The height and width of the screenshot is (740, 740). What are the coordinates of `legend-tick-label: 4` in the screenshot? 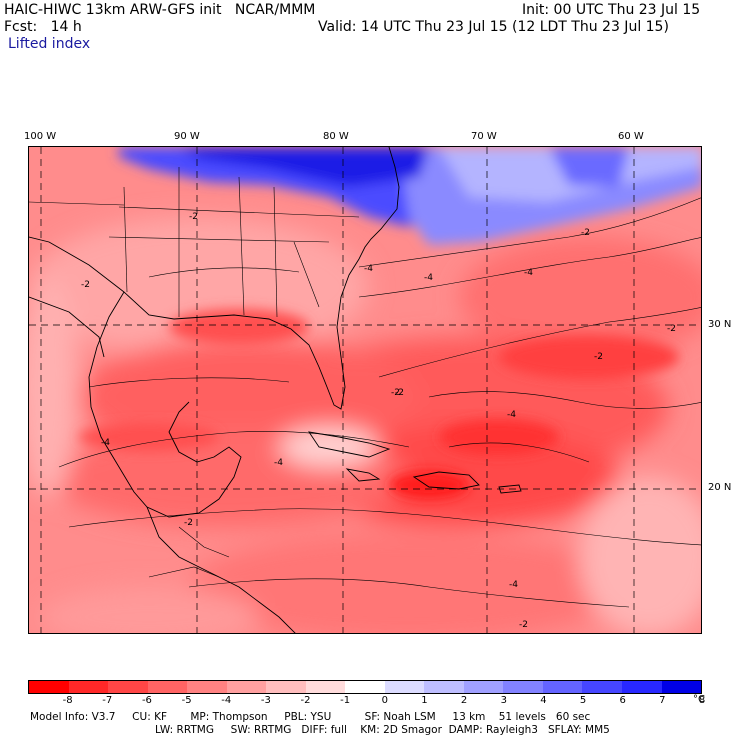 It's located at (543, 700).